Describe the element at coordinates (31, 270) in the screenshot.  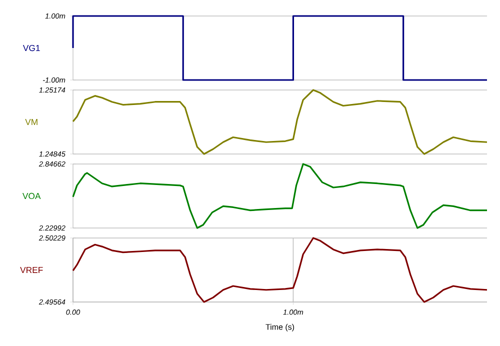
I see `y-axis-title: VREF` at that location.